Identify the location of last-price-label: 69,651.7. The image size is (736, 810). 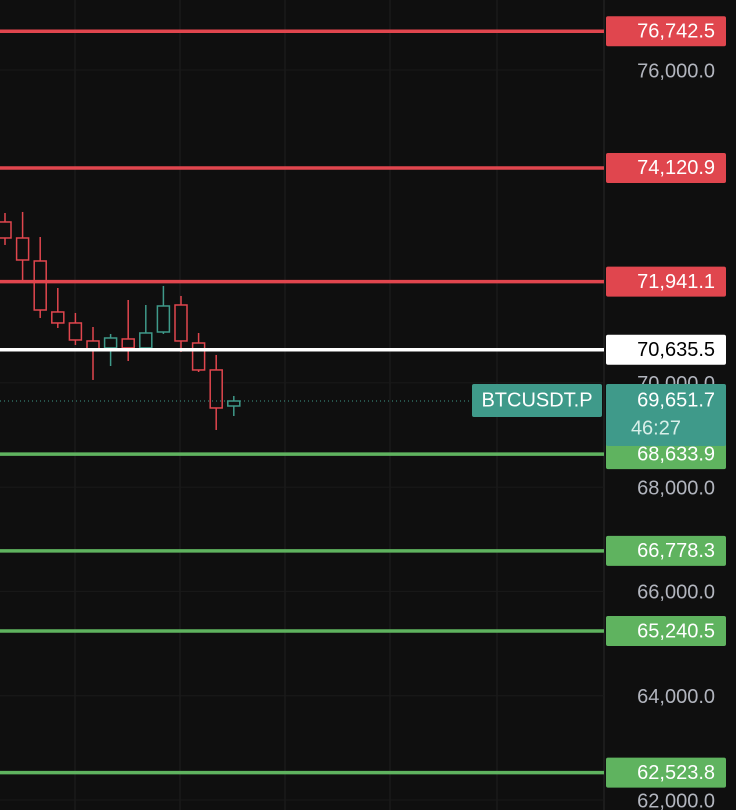
(676, 400).